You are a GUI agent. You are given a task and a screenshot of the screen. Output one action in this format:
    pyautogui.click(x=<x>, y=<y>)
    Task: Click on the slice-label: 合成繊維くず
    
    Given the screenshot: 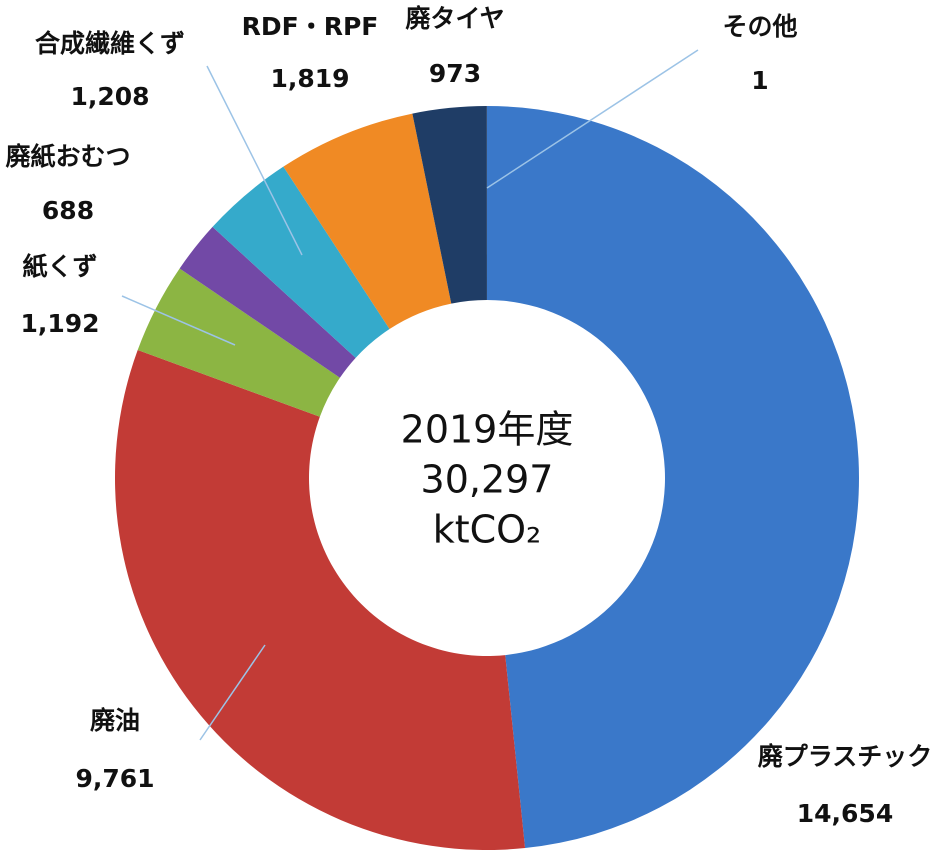 What is the action you would take?
    pyautogui.click(x=110, y=43)
    